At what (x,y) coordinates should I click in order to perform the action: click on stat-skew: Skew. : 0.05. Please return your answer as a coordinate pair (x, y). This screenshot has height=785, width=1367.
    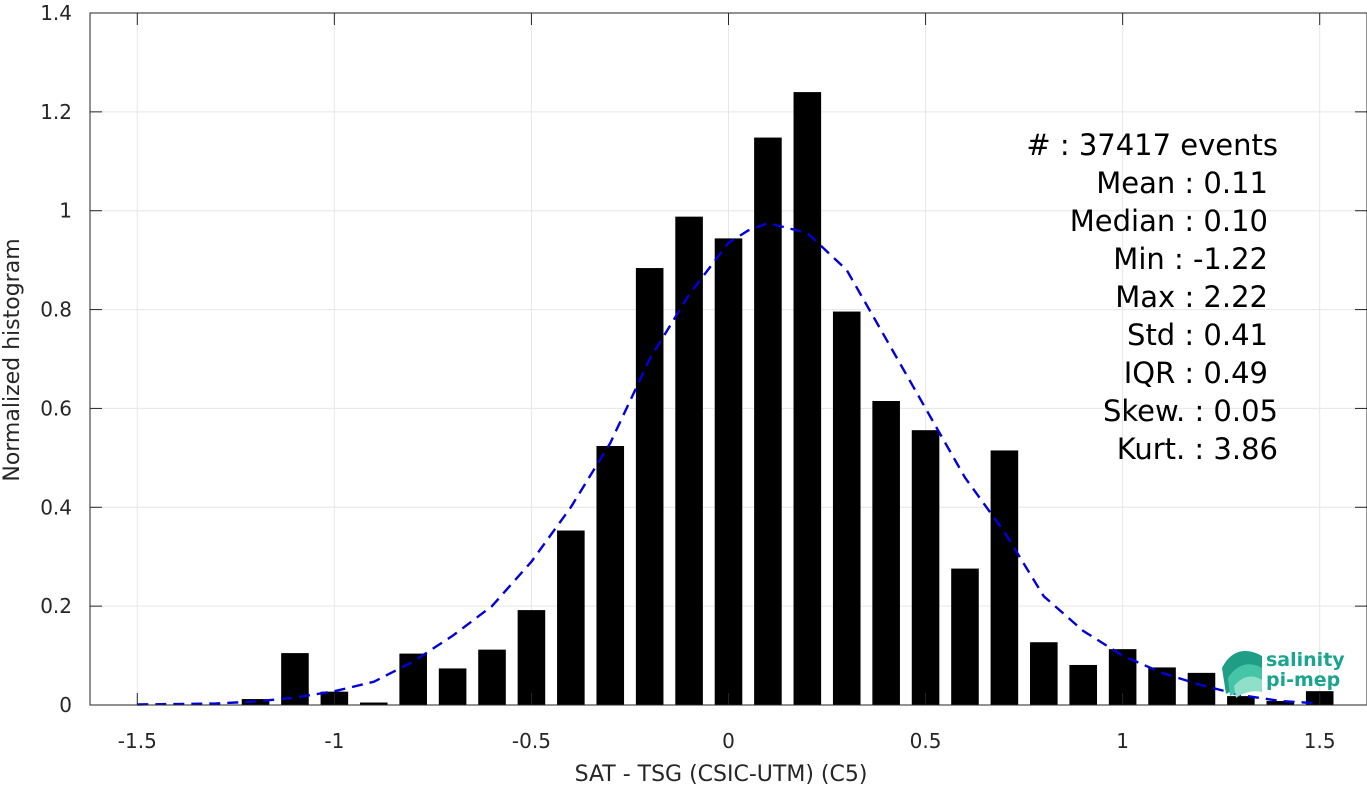
    Looking at the image, I should click on (1190, 411).